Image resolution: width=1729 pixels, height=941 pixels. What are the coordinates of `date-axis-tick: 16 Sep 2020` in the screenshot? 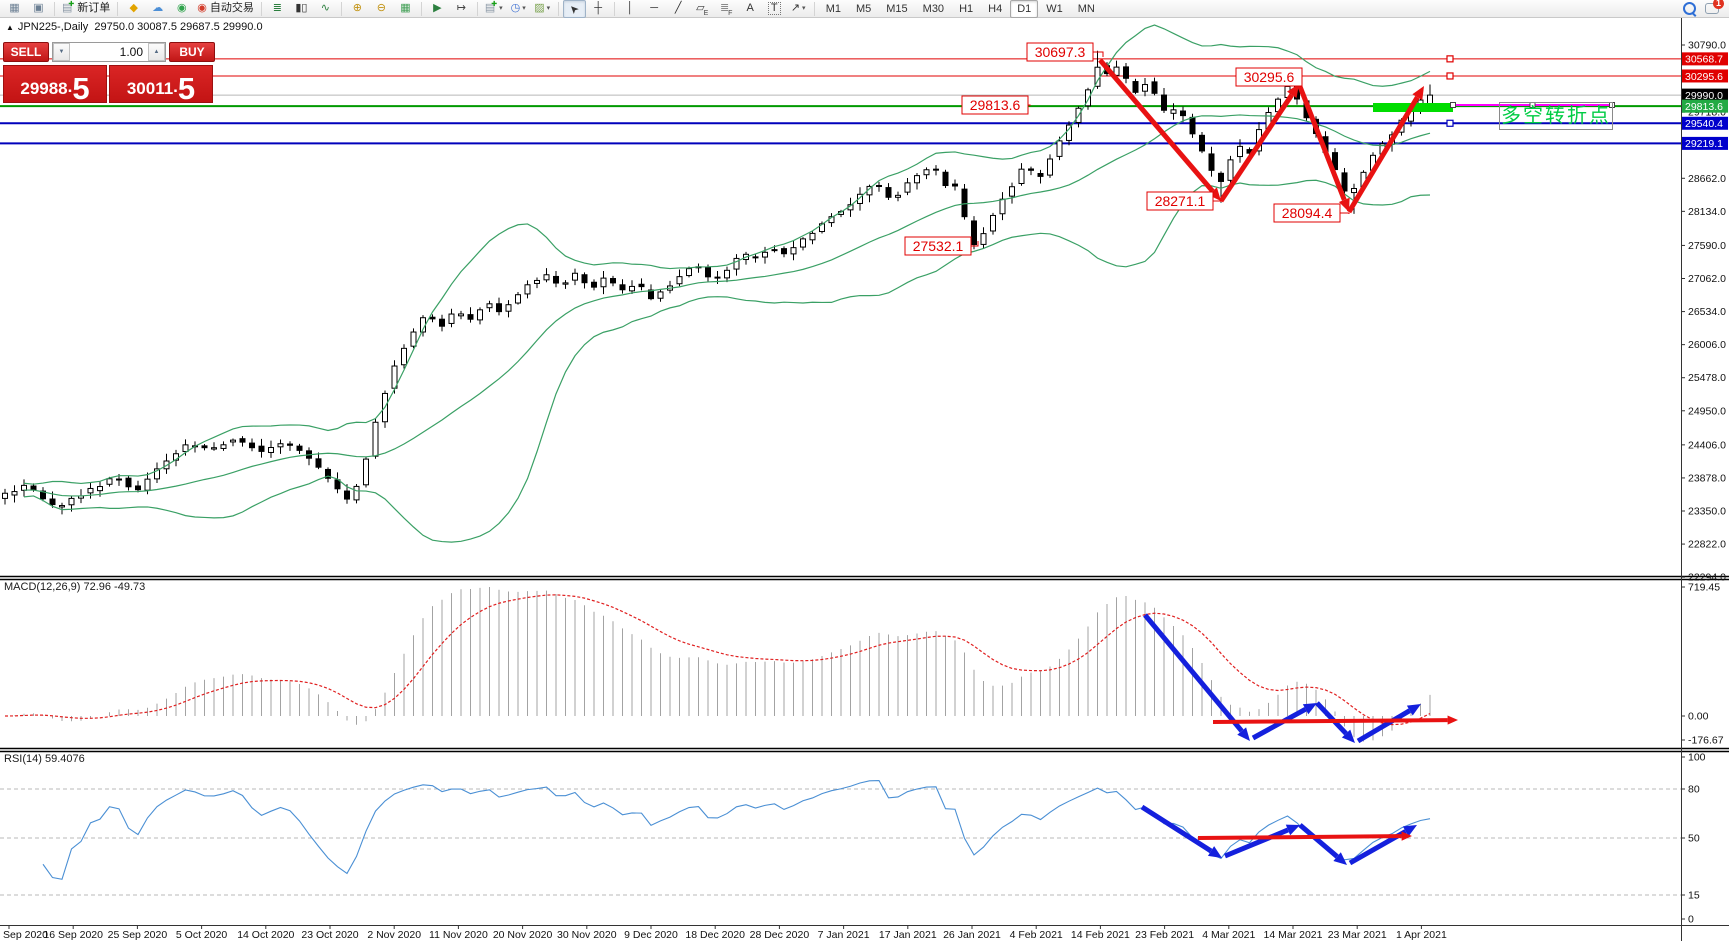 It's located at (73, 935).